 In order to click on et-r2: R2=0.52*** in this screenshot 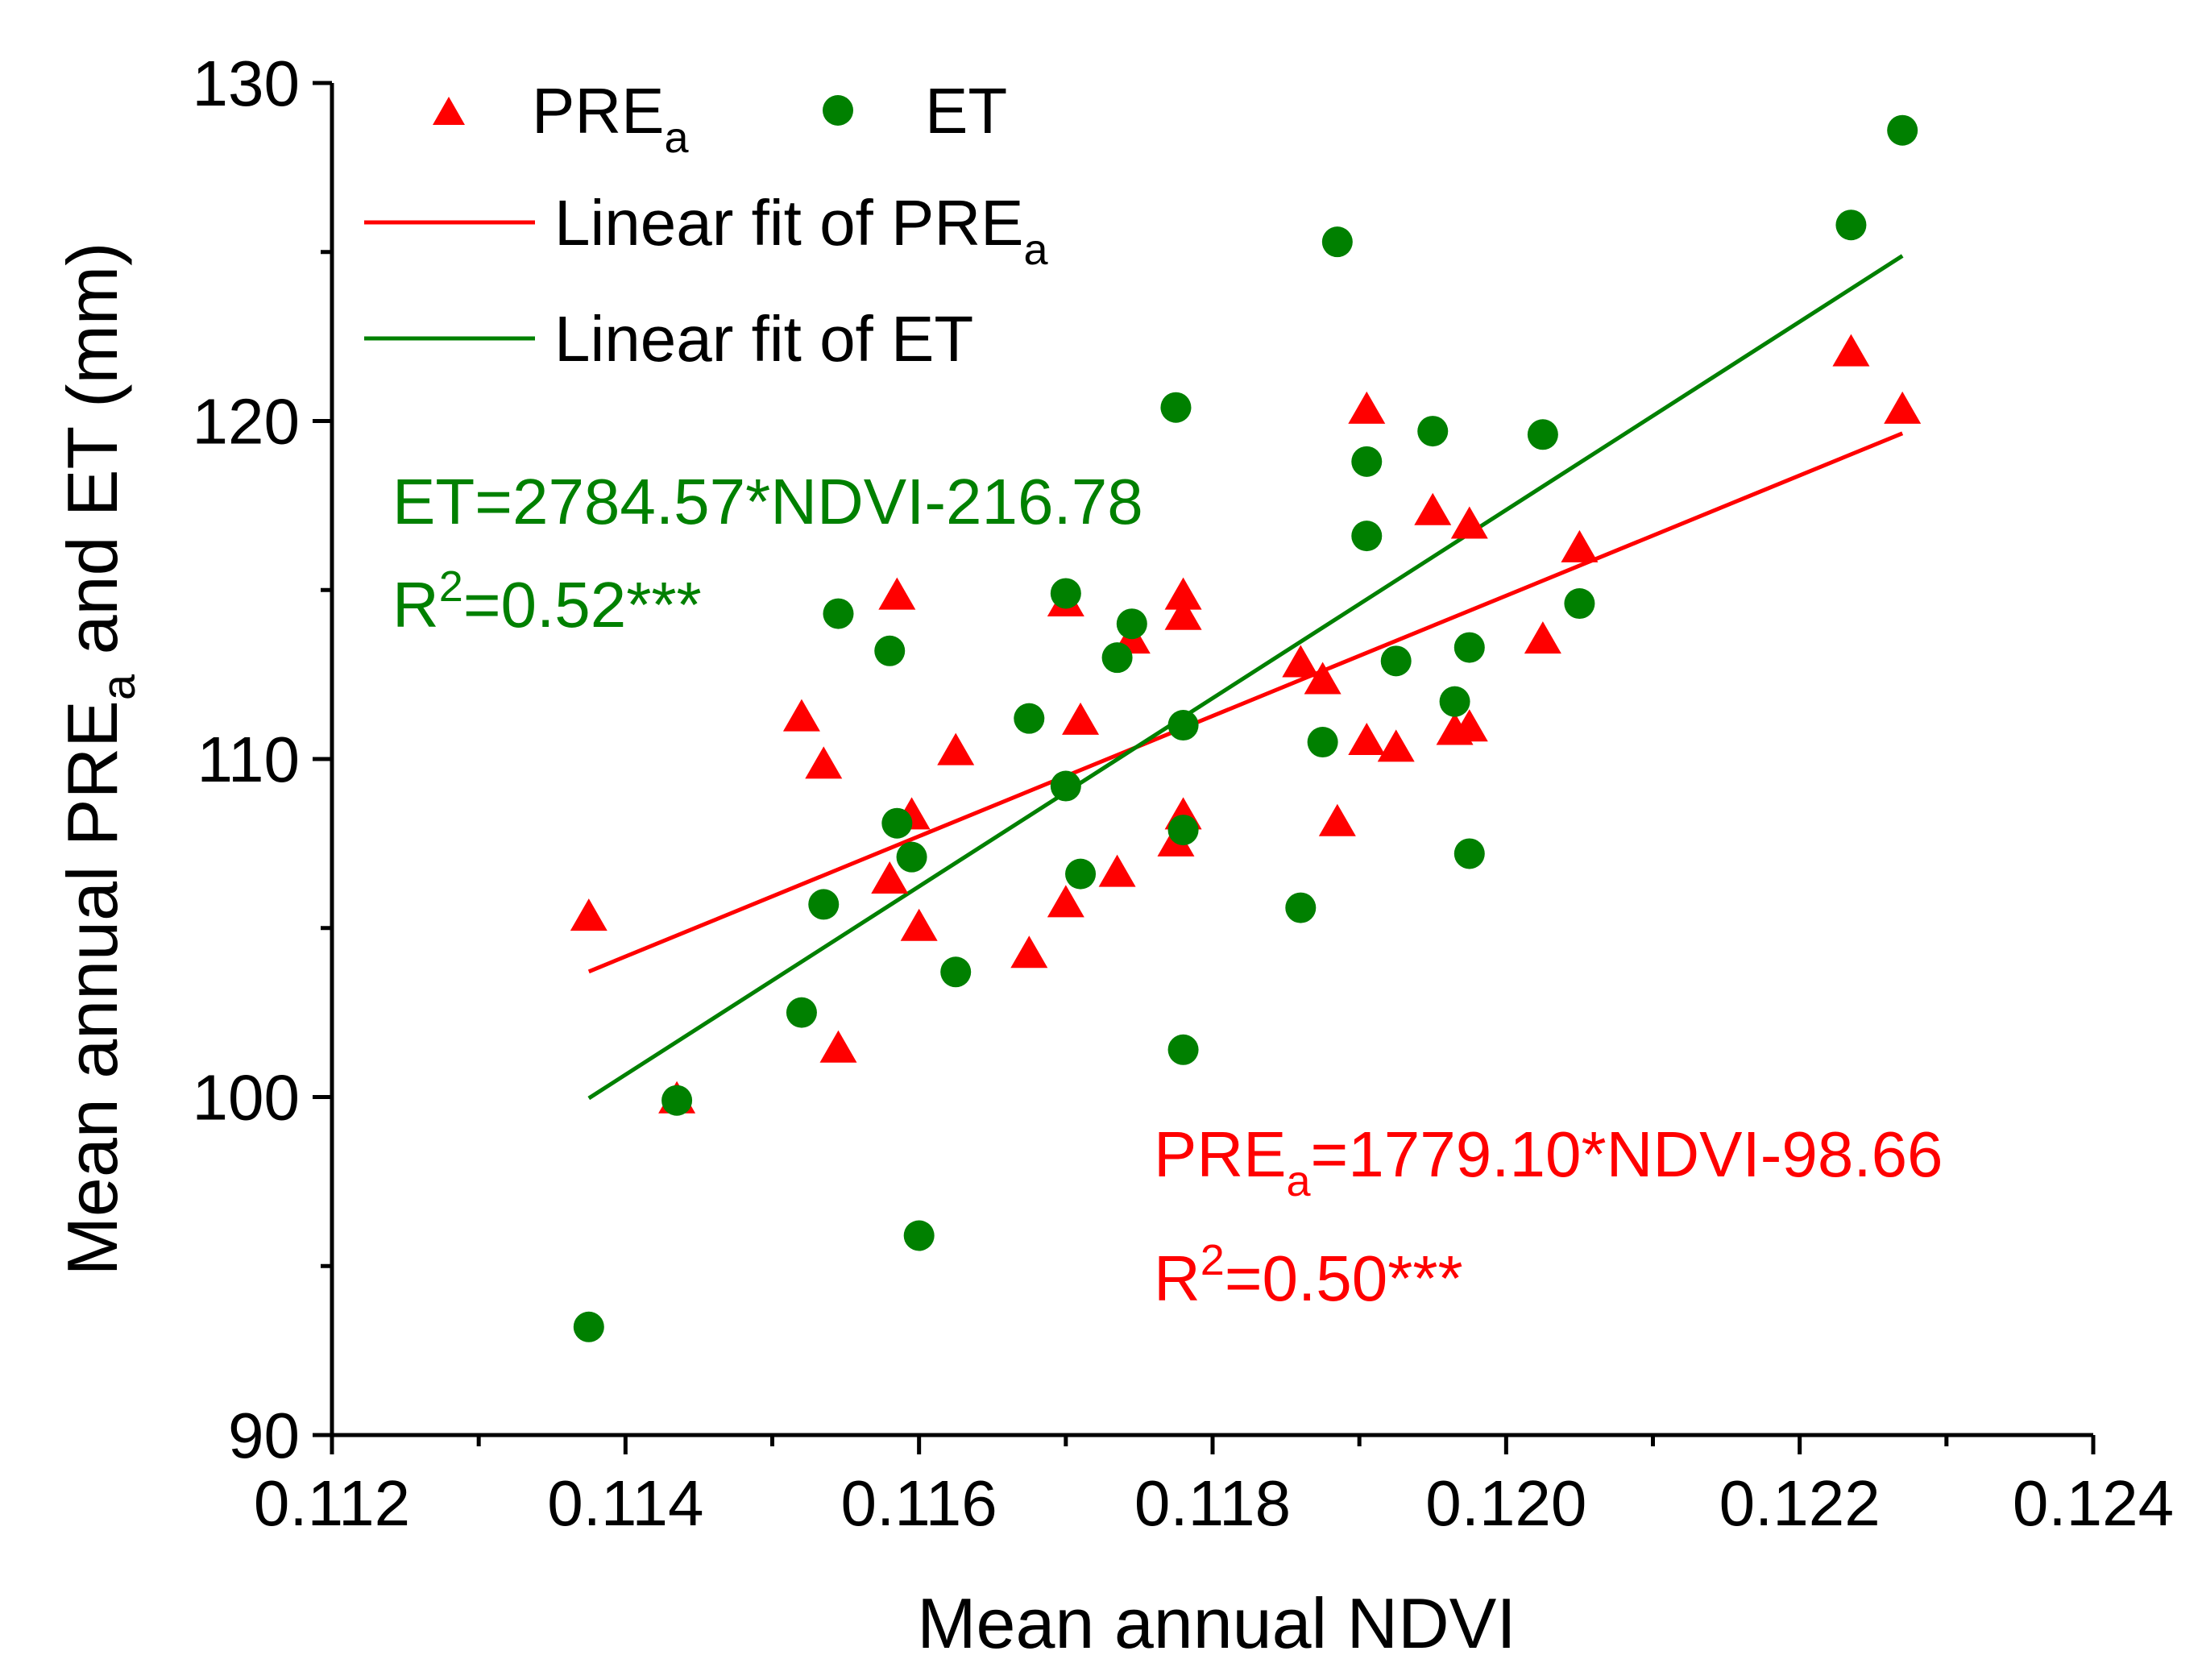, I will do `click(547, 601)`.